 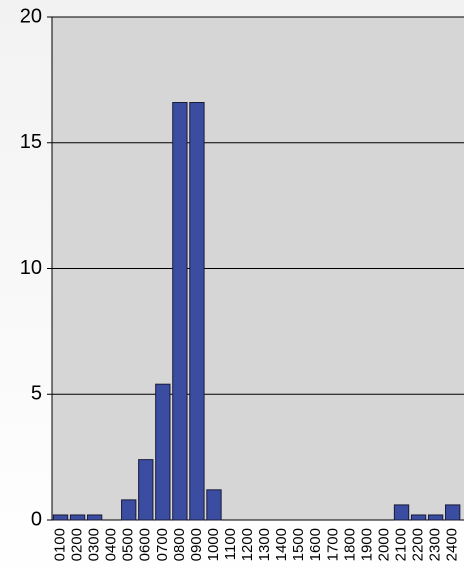 I want to click on x-tick-label: 2000, so click(x=383, y=544).